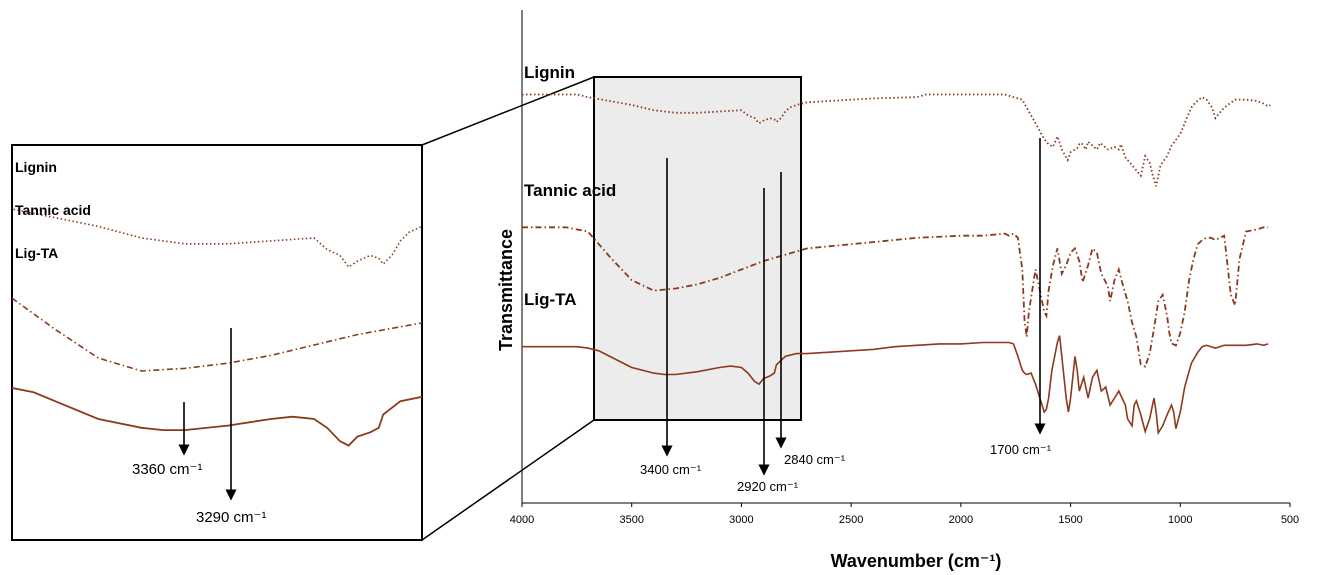  Describe the element at coordinates (36, 167) in the screenshot. I see `inset-label-lignin: Lignin` at that location.